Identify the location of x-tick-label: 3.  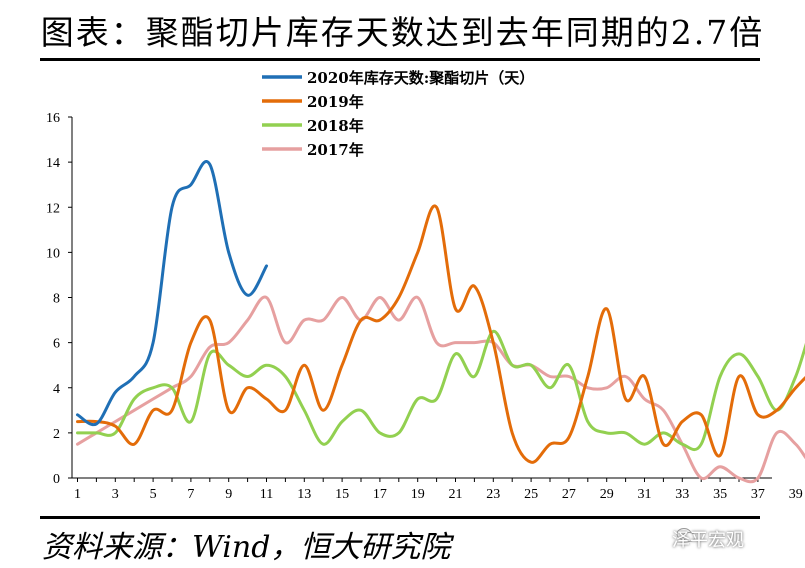
(115, 494).